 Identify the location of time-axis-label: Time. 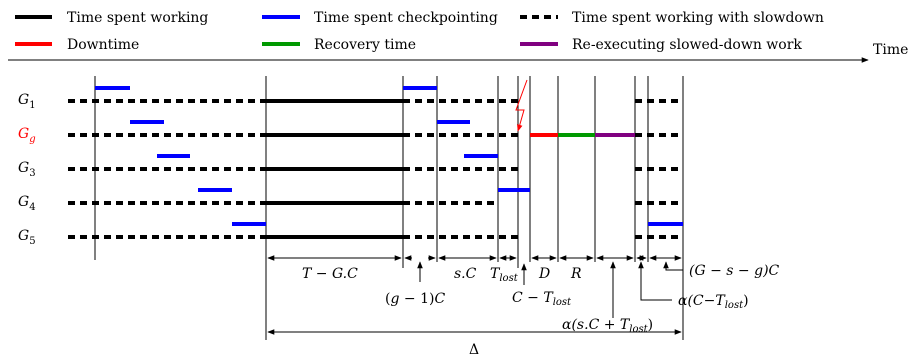
(890, 50).